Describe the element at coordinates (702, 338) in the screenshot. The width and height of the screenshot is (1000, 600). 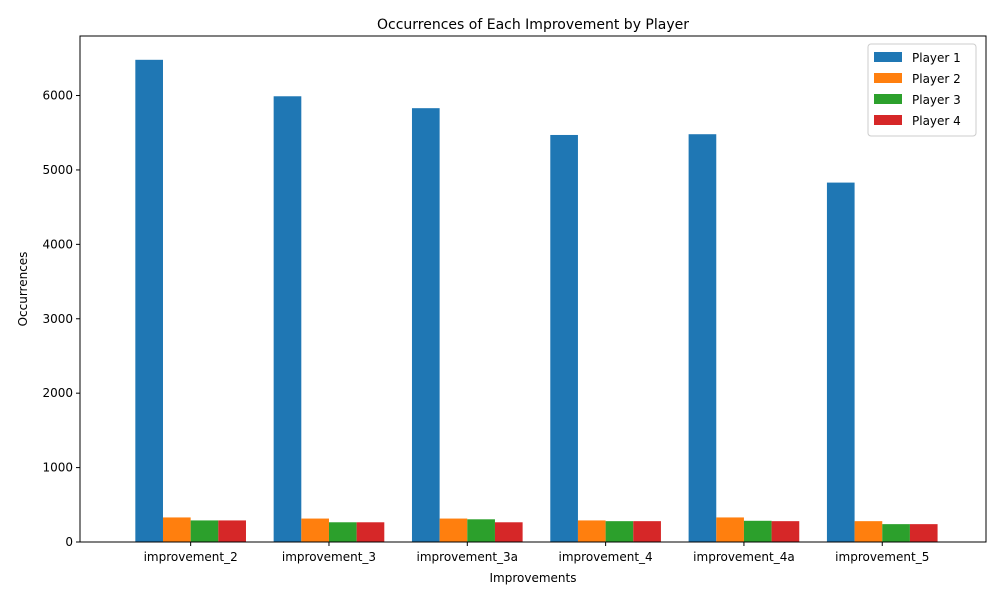
I see `bar-1-improvement_4a` at that location.